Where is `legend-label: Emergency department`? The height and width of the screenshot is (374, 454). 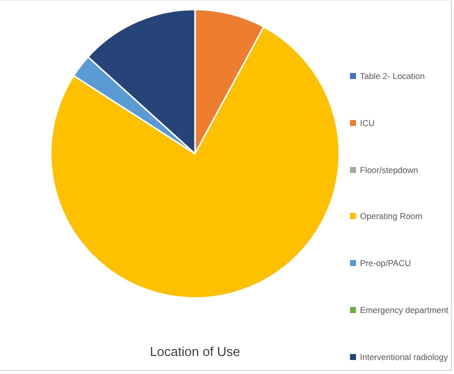
legend-label: Emergency department is located at coordinates (404, 310).